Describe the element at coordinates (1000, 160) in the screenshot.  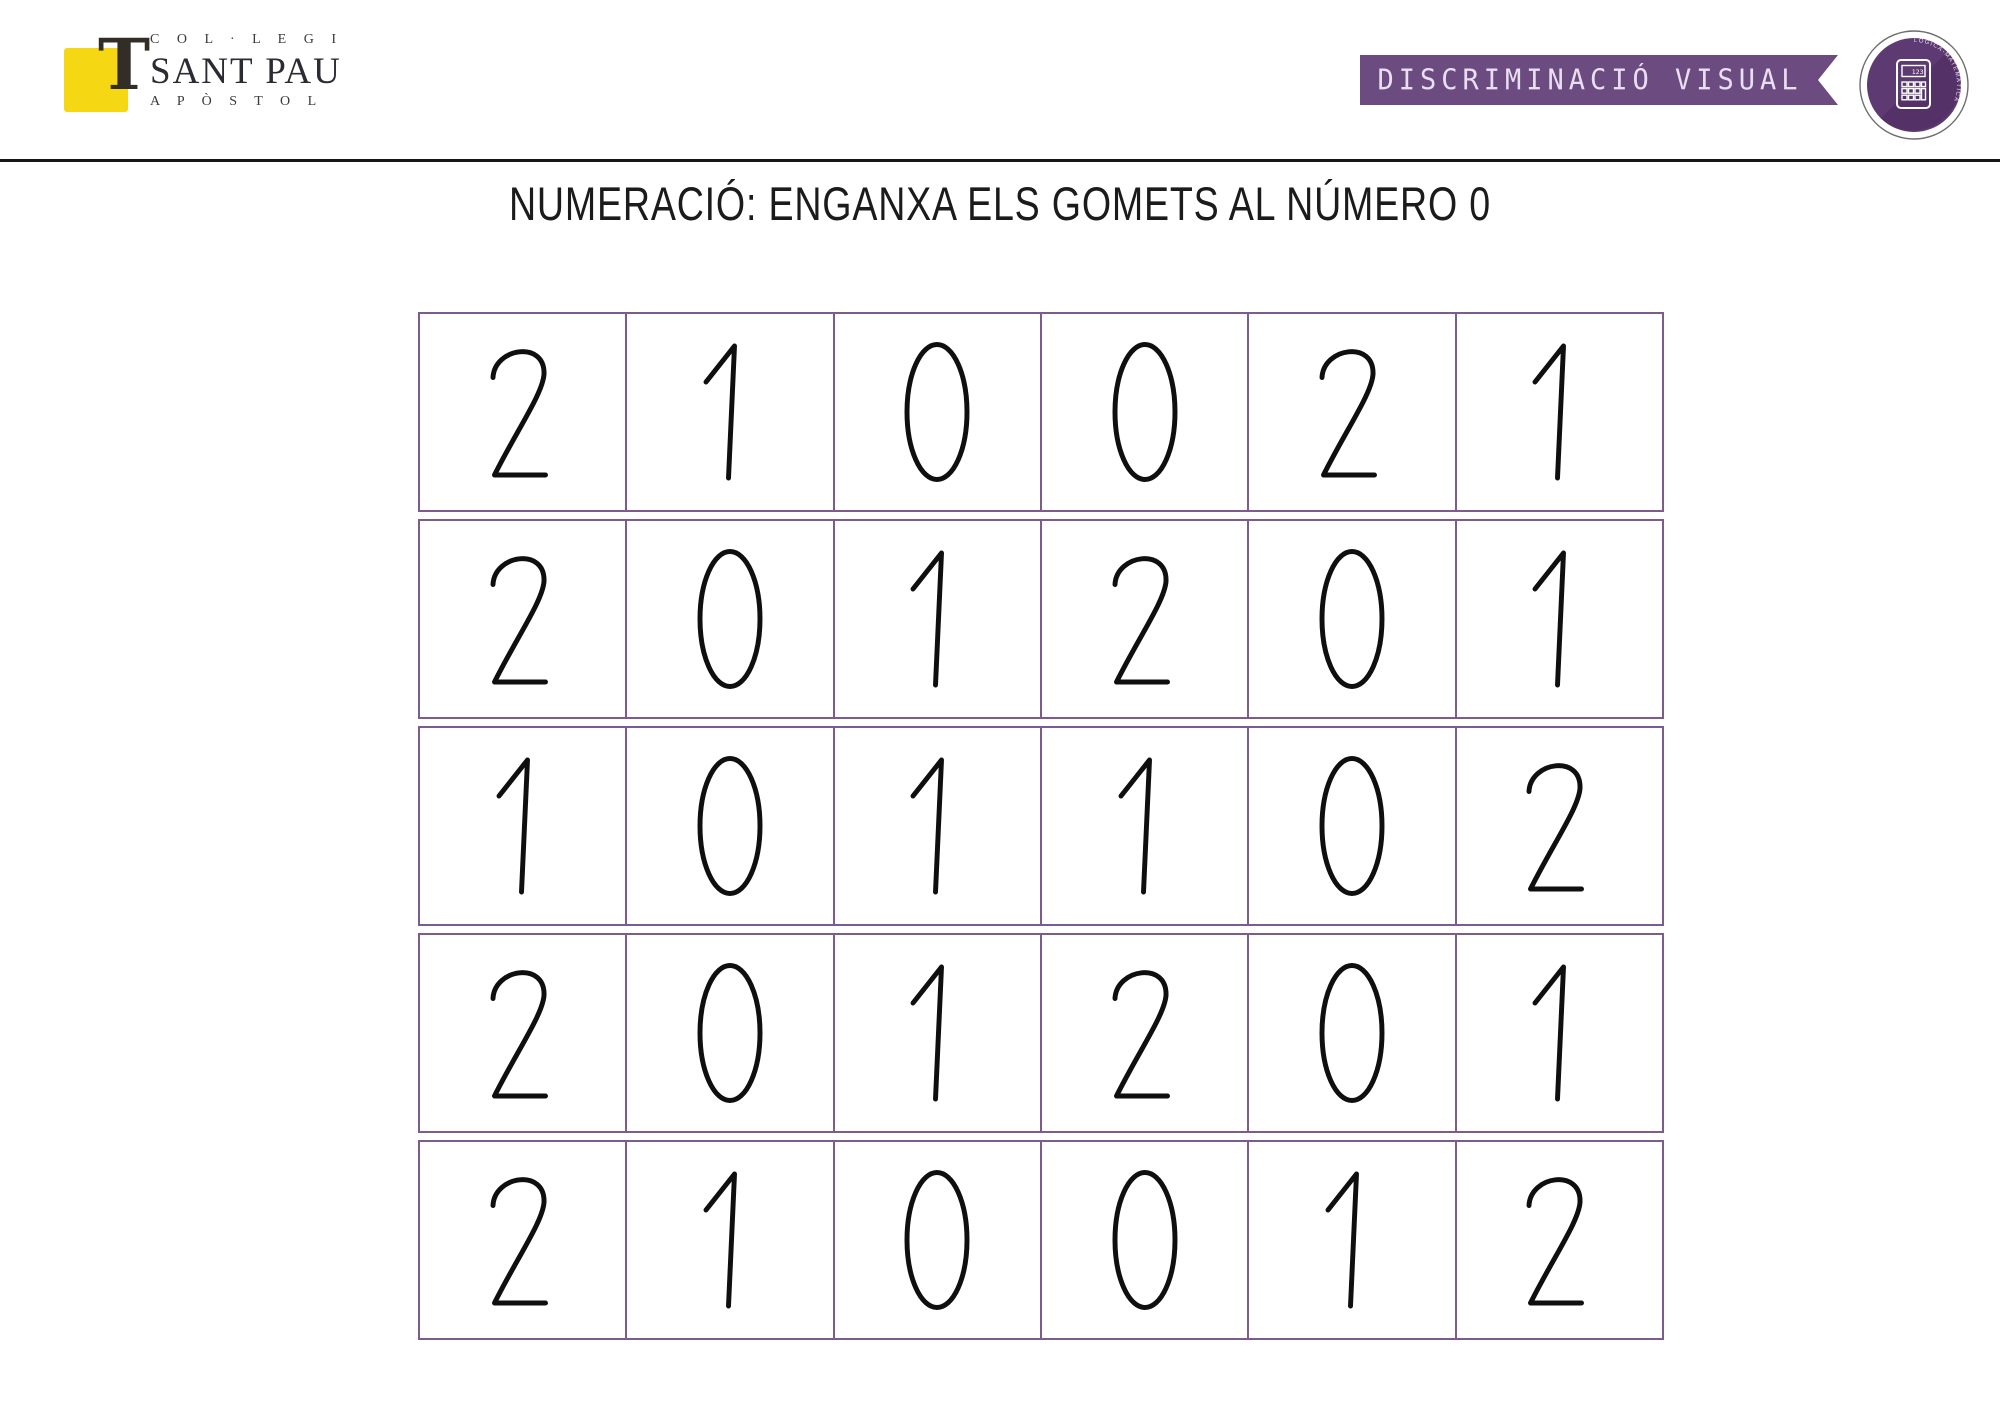
I see `header-divider-line` at that location.